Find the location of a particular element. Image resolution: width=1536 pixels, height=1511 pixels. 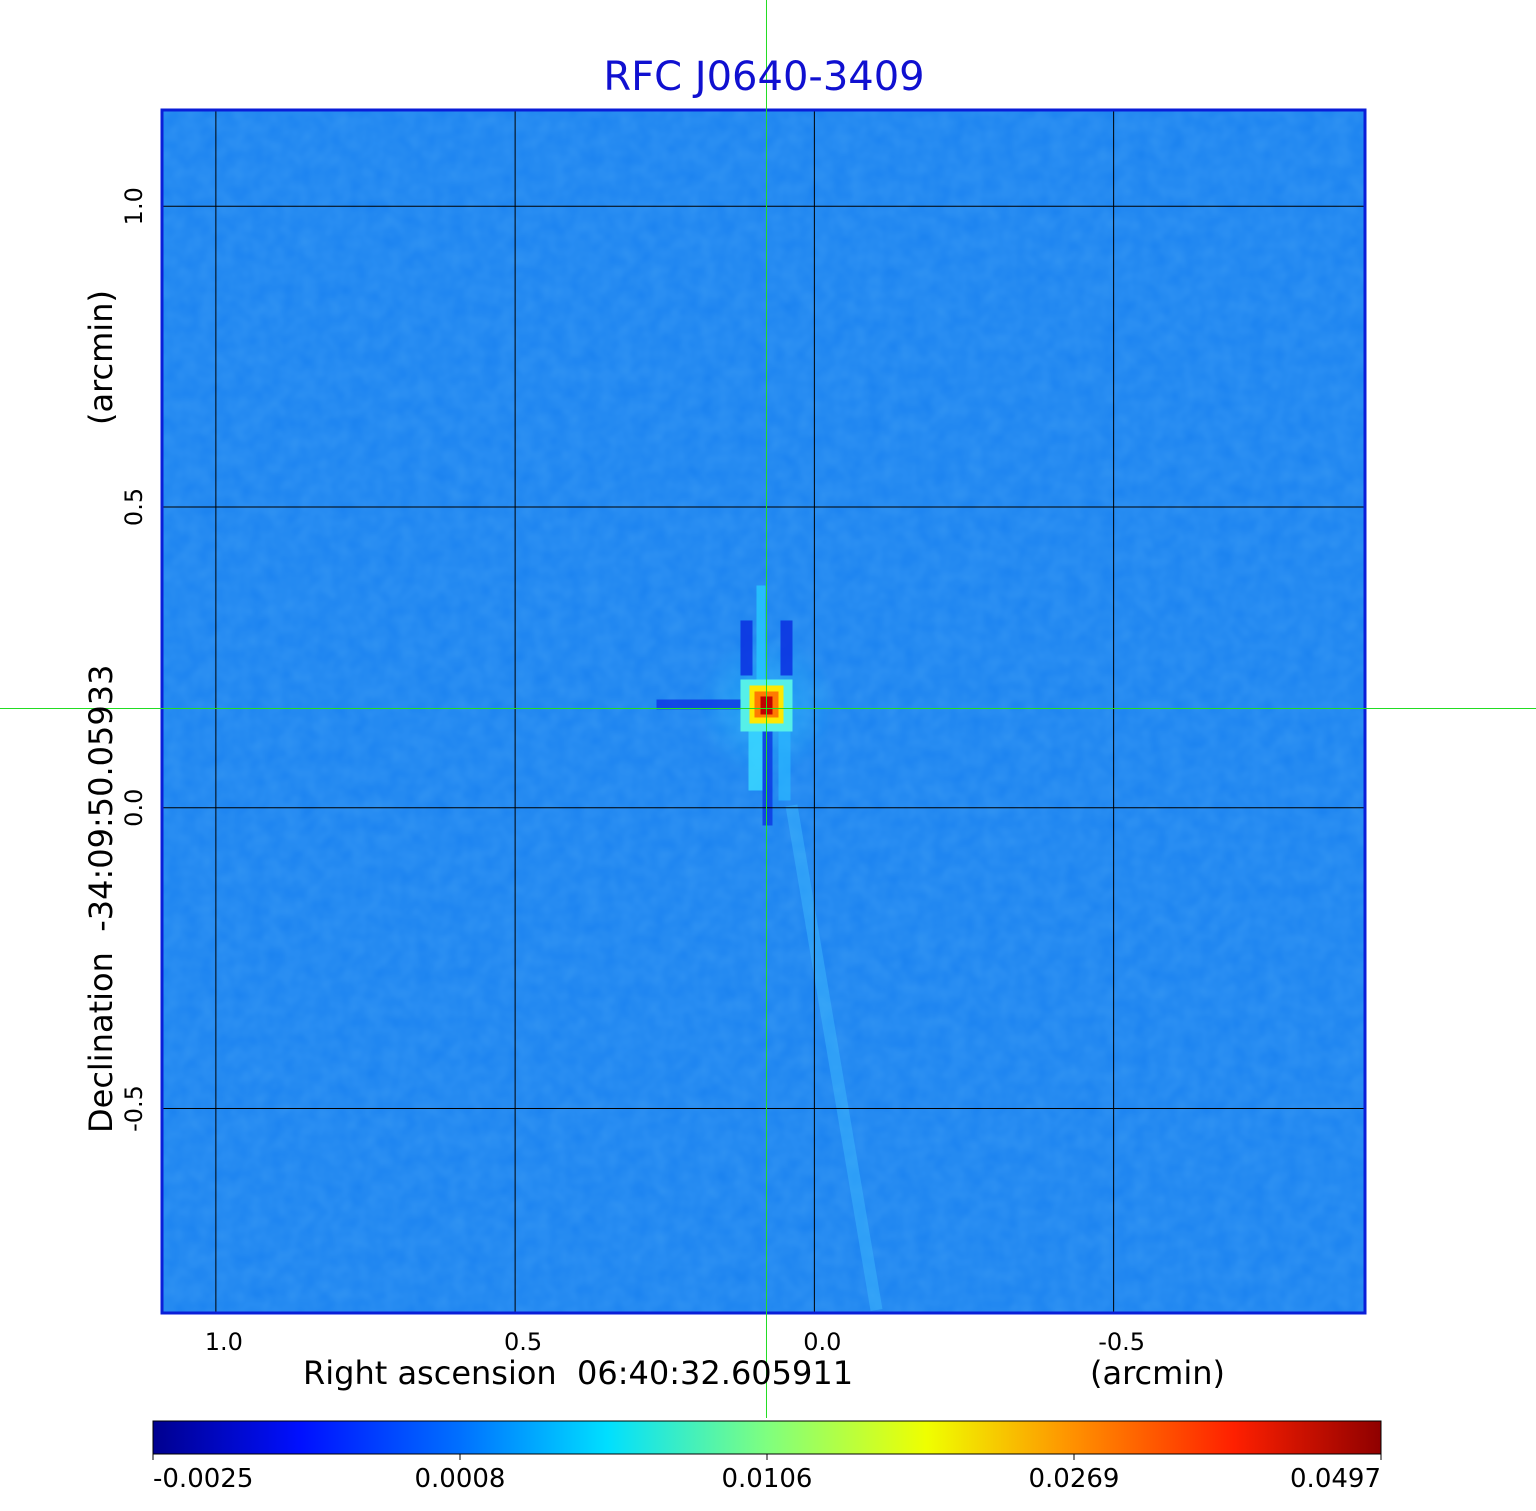

colorbar-tick-label: 0.0497 is located at coordinates (1335, 1479).